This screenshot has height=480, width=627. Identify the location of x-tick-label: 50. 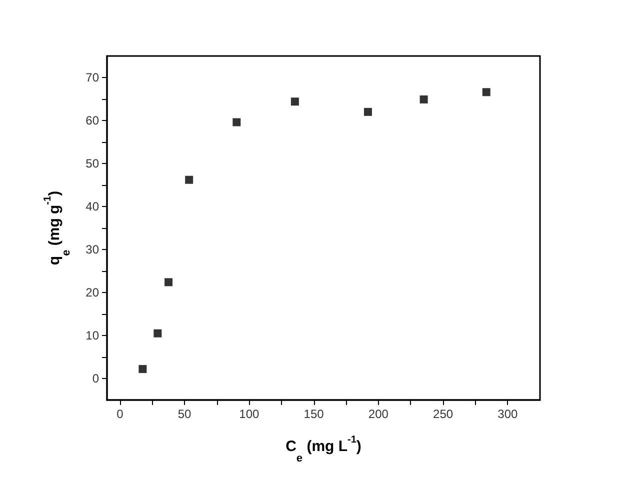
(185, 414).